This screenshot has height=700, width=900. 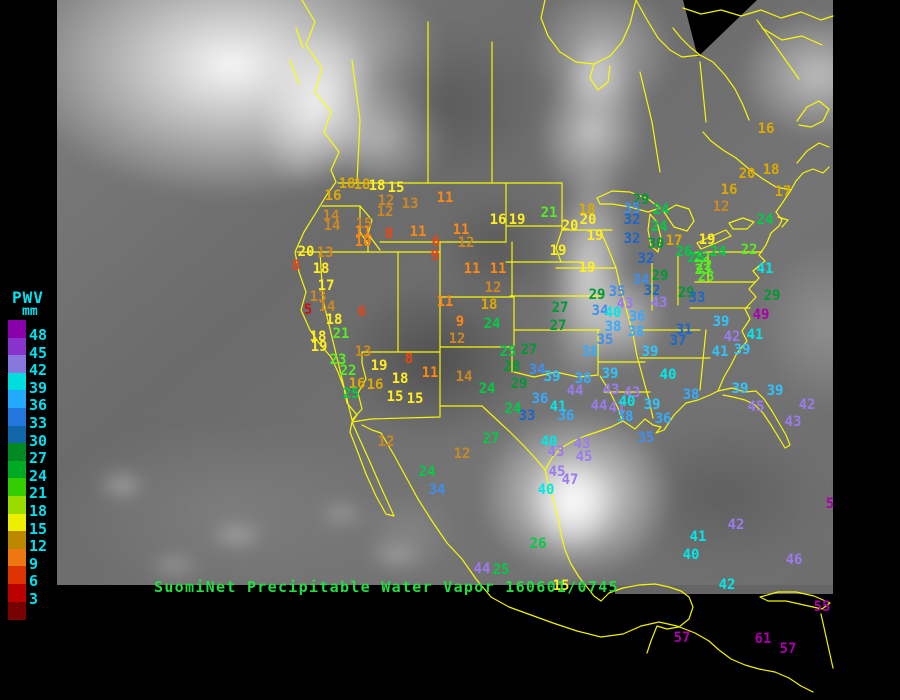 I want to click on legend-label-6: 6, so click(x=34, y=581).